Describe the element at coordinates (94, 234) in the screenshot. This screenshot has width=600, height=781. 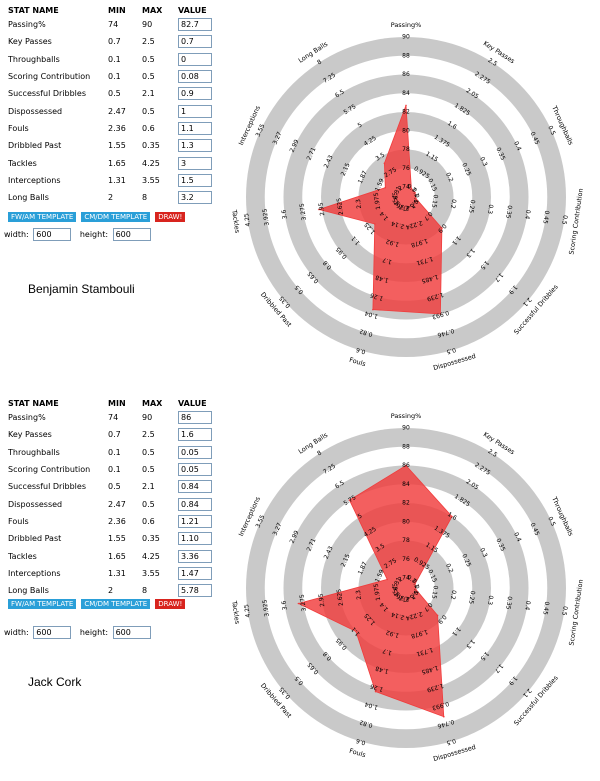
I see `height-label: height:` at that location.